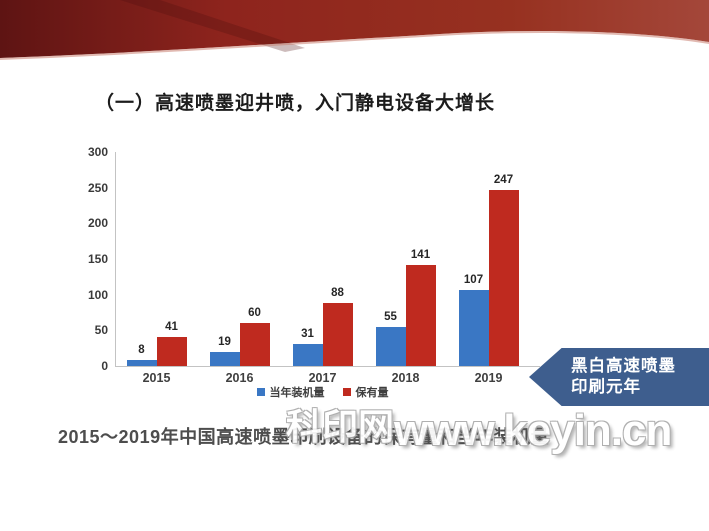 The image size is (709, 531). I want to click on y-axis-tick-label: 250, so click(97, 187).